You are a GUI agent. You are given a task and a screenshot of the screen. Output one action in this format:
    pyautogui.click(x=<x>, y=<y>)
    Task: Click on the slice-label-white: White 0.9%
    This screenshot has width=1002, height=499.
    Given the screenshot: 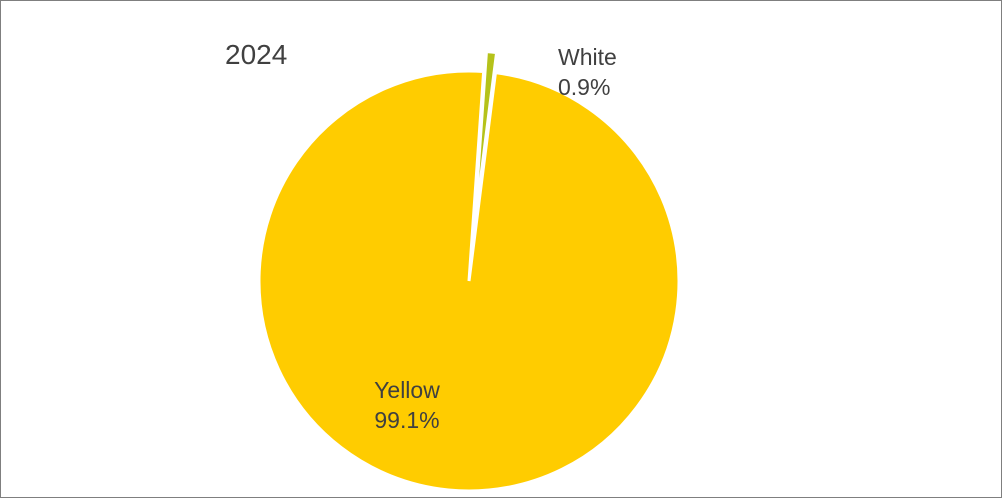 What is the action you would take?
    pyautogui.click(x=587, y=72)
    